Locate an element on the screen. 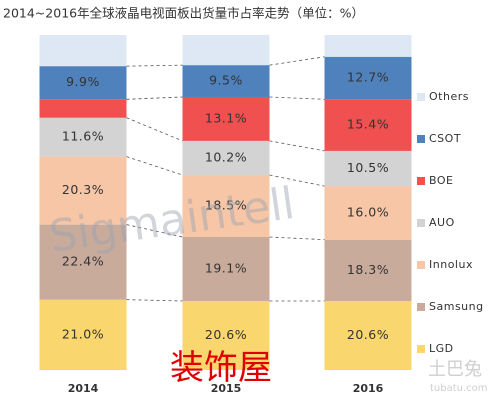 The width and height of the screenshot is (500, 408). watermark: 装饰屋 is located at coordinates (221, 368).